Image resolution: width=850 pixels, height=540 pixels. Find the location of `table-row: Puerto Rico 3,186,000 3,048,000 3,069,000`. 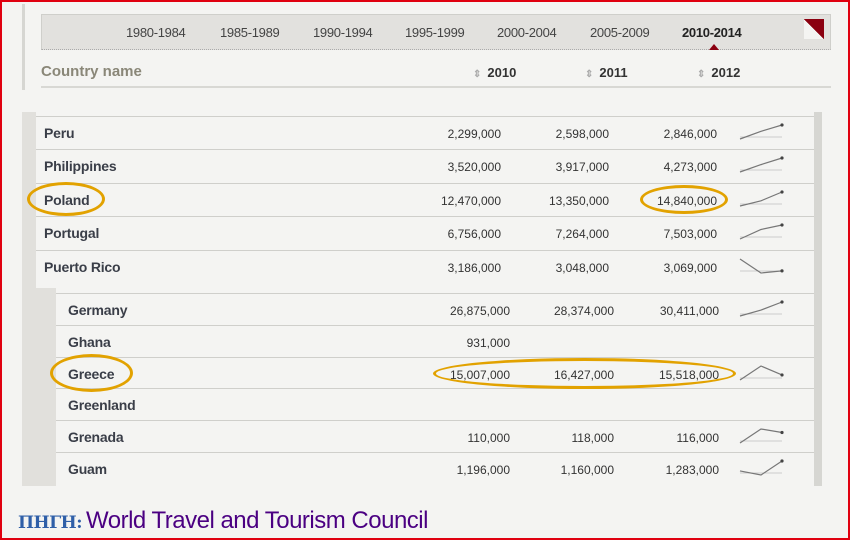

table-row: Puerto Rico 3,186,000 3,048,000 3,069,000 is located at coordinates (425, 266).